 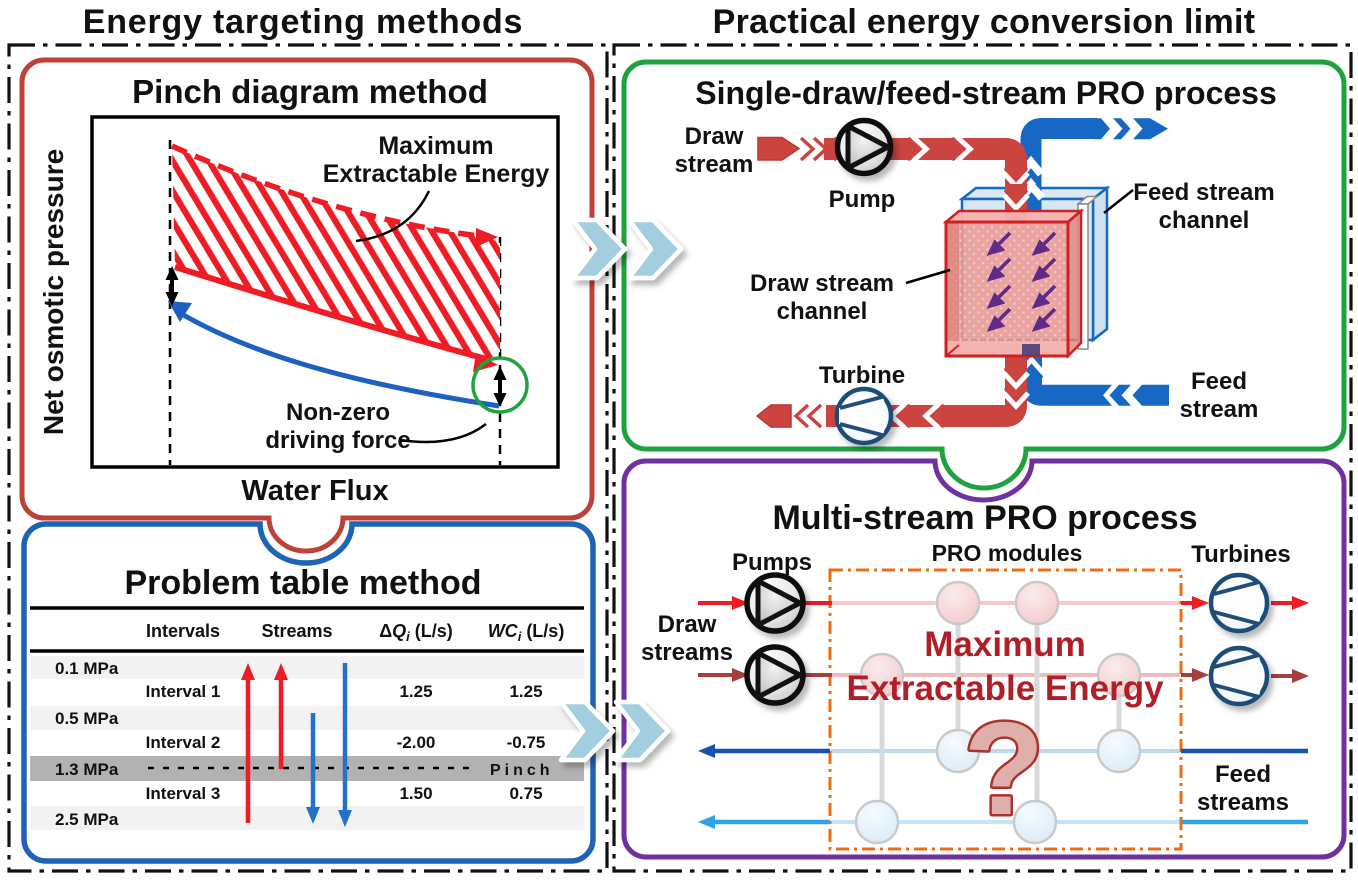 What do you see at coordinates (87, 769) in the screenshot?
I see `svg-text: 1.3 MPa` at bounding box center [87, 769].